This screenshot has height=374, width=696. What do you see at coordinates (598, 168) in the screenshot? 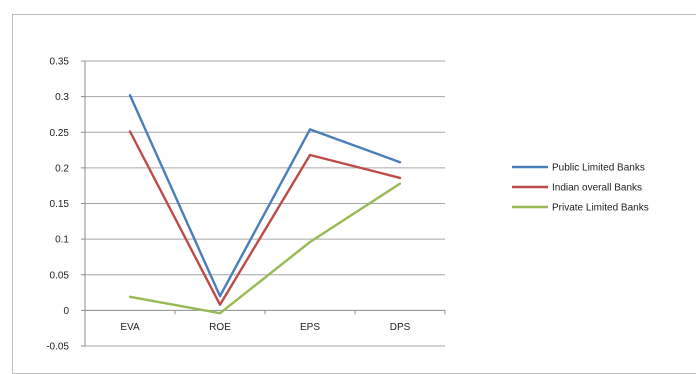
I see `legend-label: Public Limited Banks` at bounding box center [598, 168].